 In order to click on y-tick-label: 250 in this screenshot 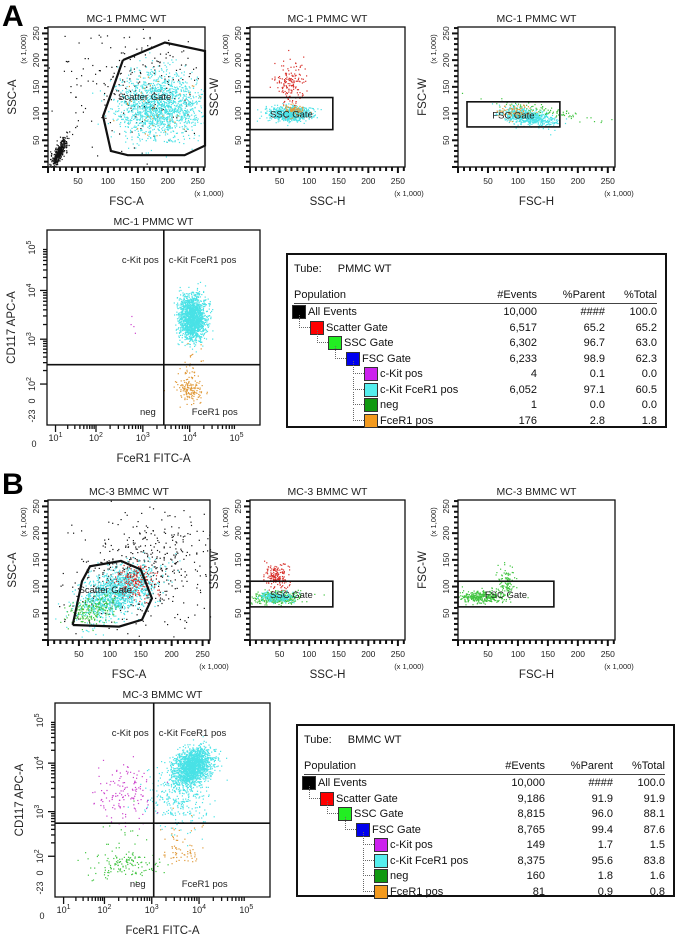, I will do `click(446, 33)`.